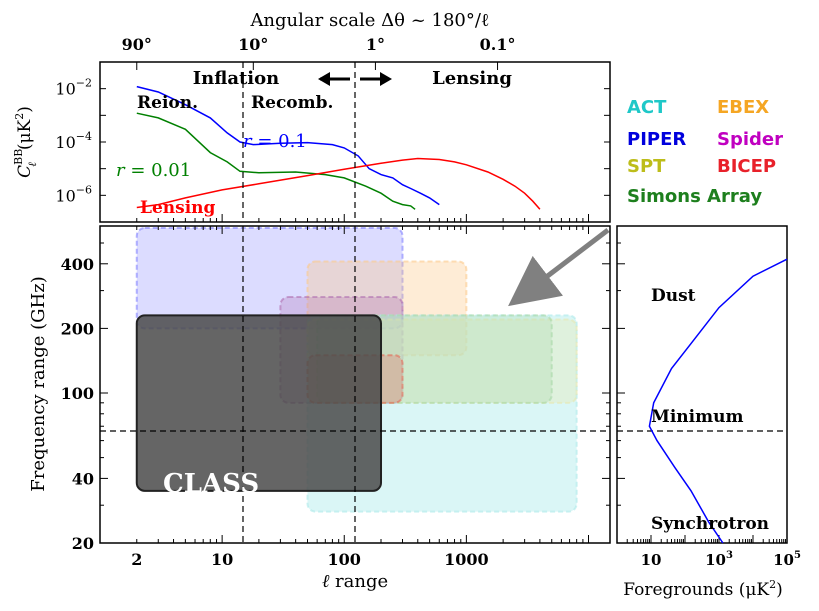 This screenshot has height=611, width=819. Describe the element at coordinates (651, 560) in the screenshot. I see `fg-xtick-label: 10` at that location.